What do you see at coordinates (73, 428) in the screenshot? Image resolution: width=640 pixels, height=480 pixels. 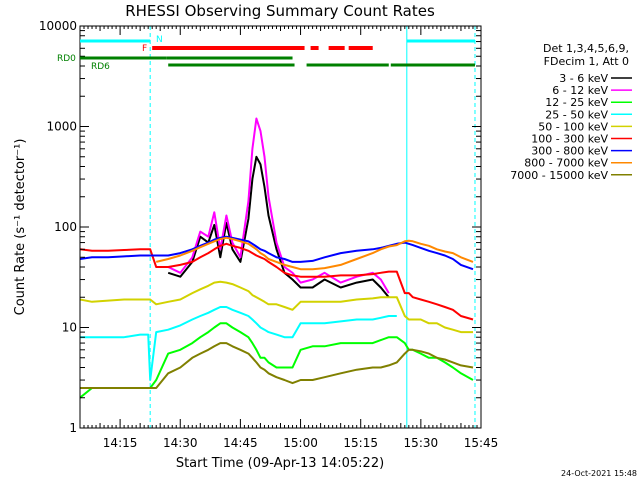 I see `y-tick-label: 1` at bounding box center [73, 428].